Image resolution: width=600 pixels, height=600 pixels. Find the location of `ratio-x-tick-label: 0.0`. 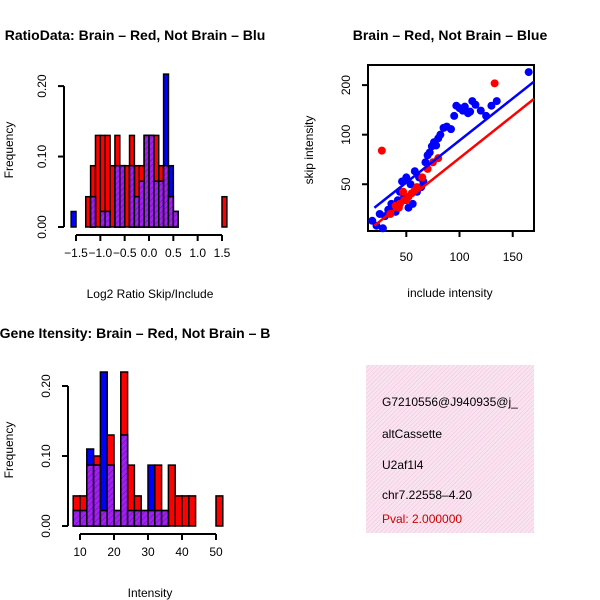

ratio-x-tick-label: 0.0 is located at coordinates (149, 253).